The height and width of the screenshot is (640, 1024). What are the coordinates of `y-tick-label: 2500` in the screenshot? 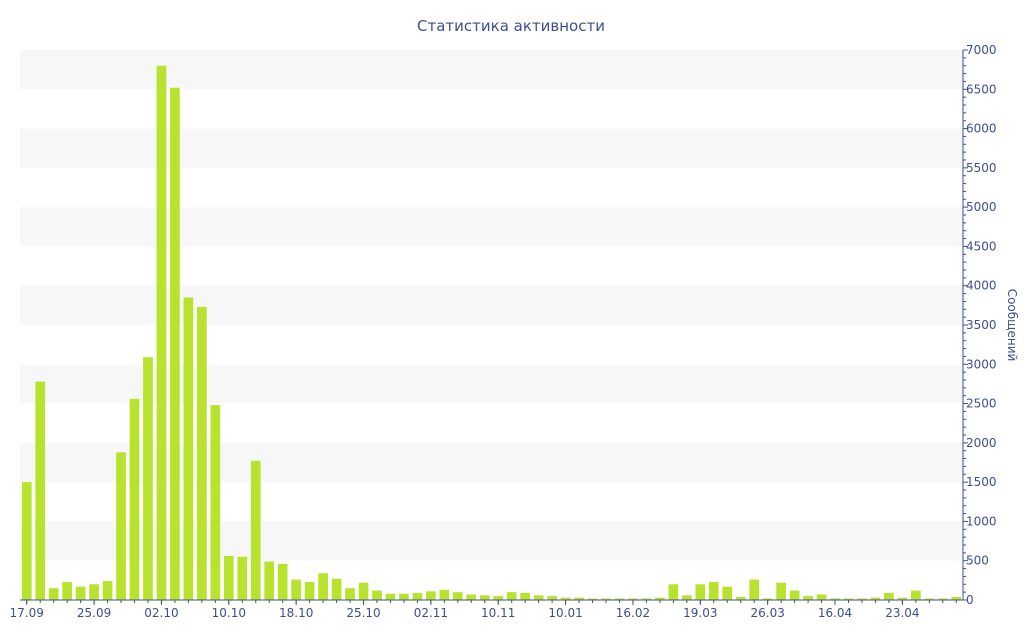 It's located at (981, 404).